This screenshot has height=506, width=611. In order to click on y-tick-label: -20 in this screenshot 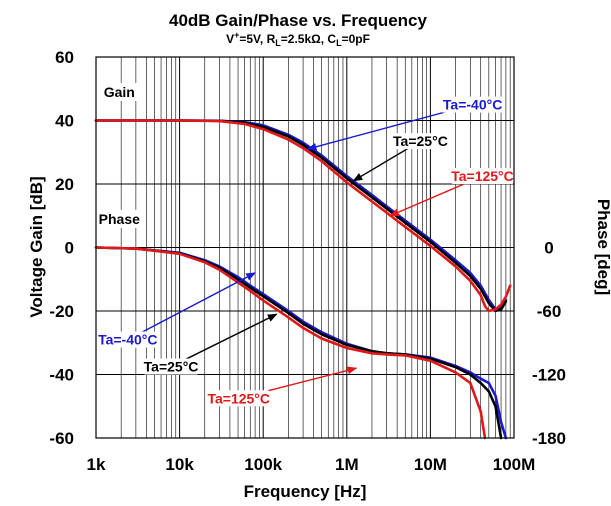, I will do `click(61, 311)`.